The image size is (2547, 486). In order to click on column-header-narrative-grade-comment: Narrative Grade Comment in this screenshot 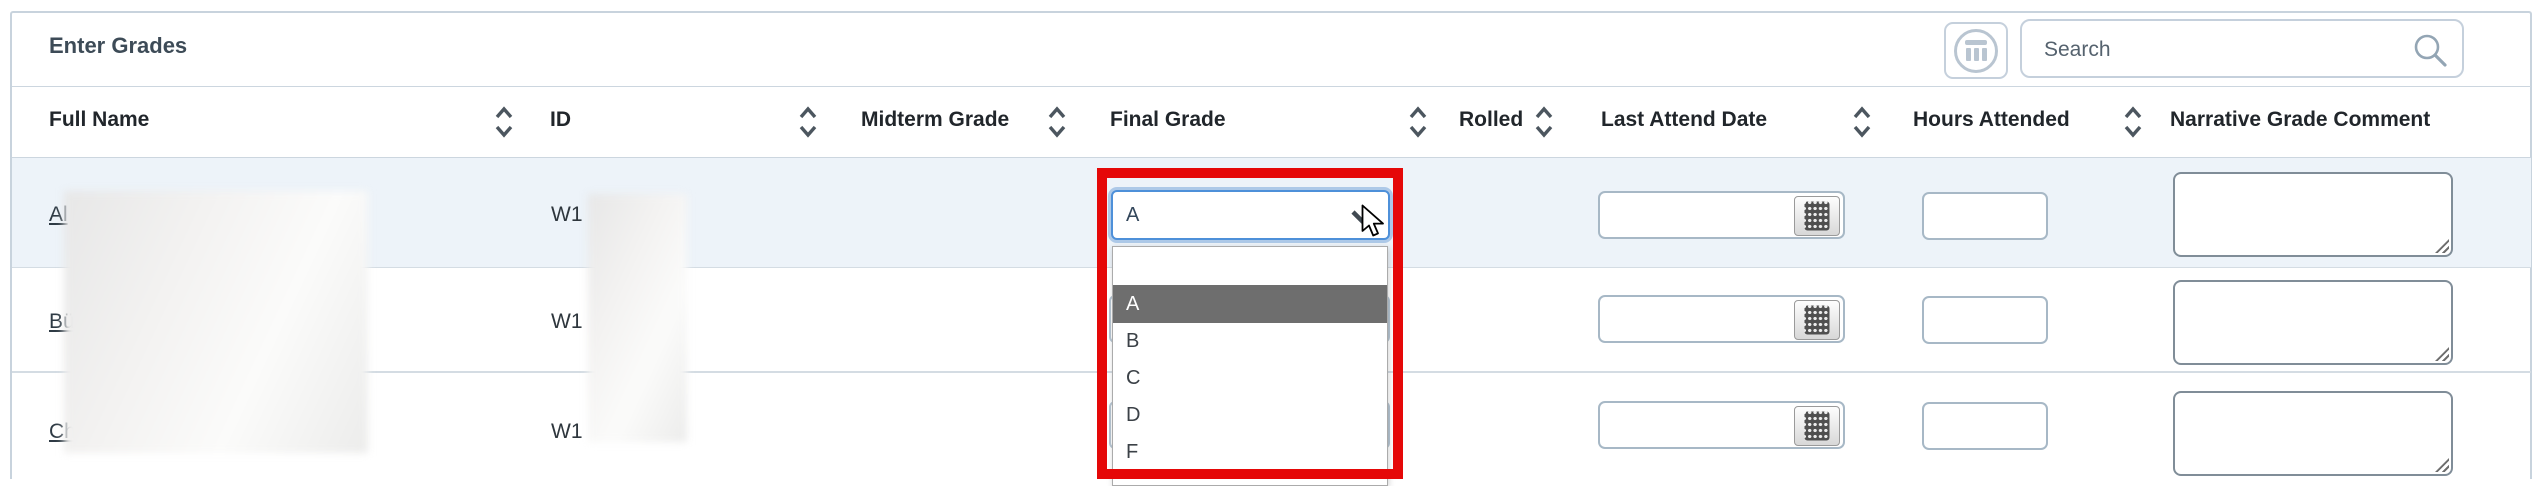, I will do `click(2300, 119)`.